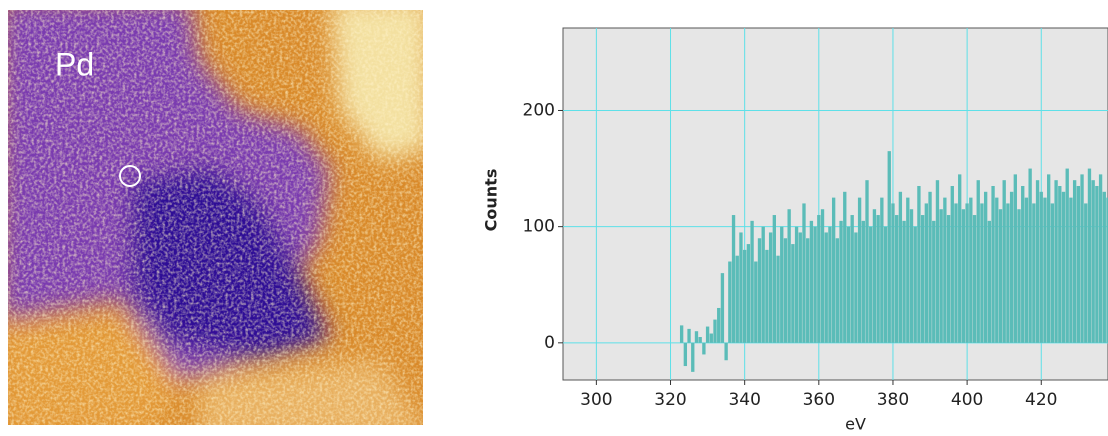 This screenshot has height=436, width=1108. What do you see at coordinates (967, 400) in the screenshot?
I see `x-tick-label: 400` at bounding box center [967, 400].